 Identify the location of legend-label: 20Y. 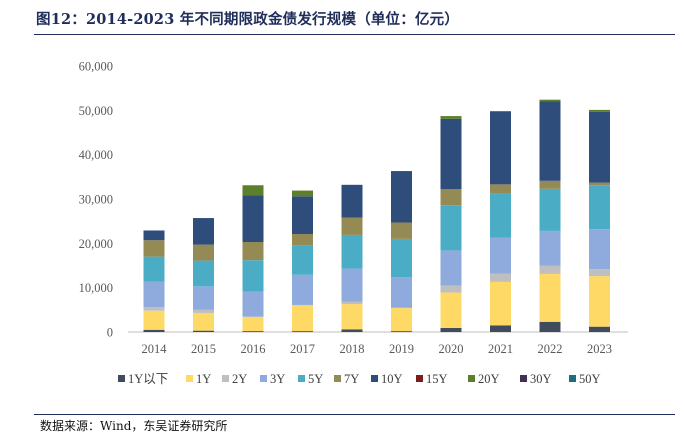
(489, 379).